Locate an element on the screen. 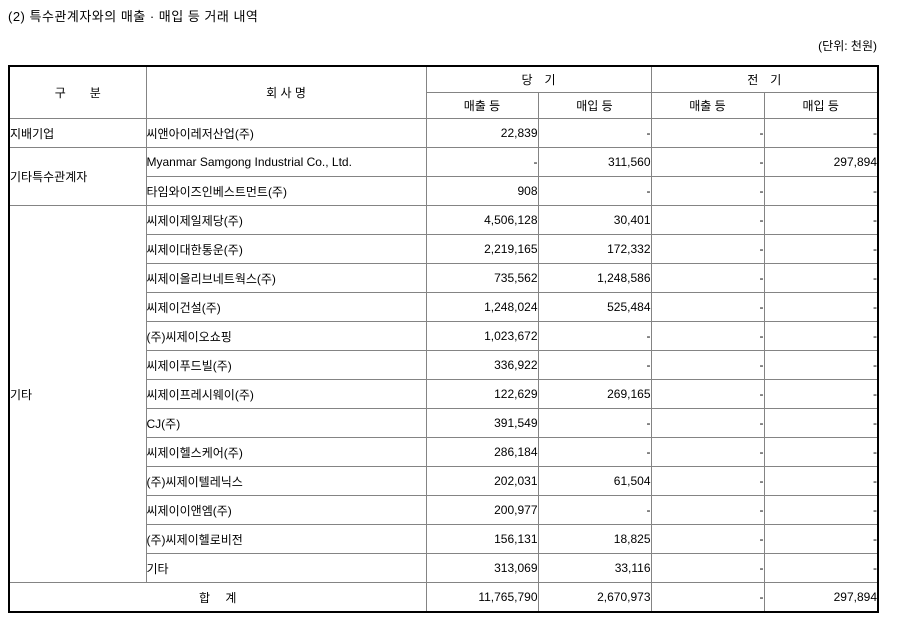 This screenshot has height=617, width=911. value-cell: 313,069 is located at coordinates (482, 568).